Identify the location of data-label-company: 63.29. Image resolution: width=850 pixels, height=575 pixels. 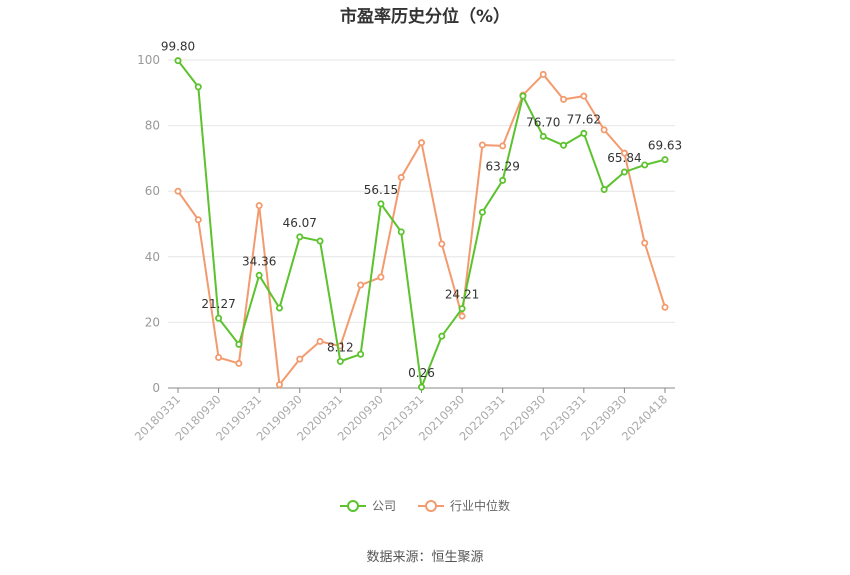
(502, 166).